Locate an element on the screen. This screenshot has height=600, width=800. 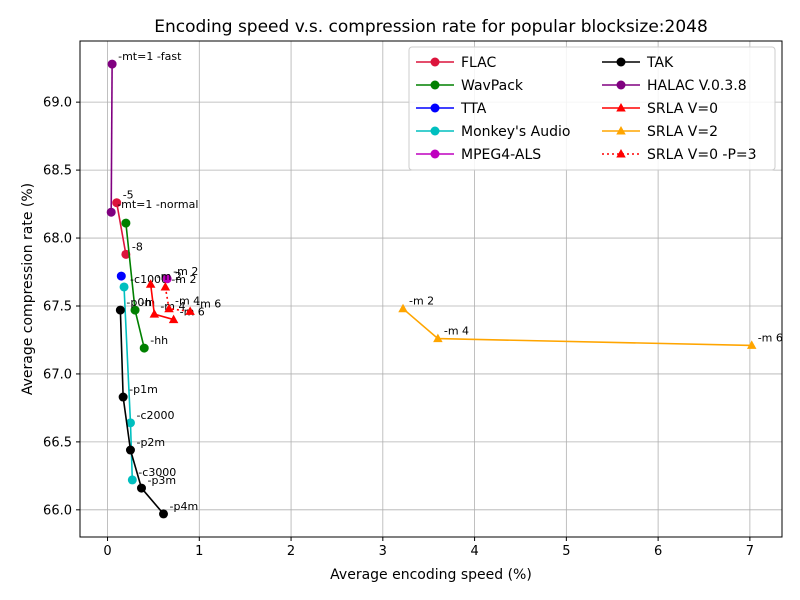
legend-label: HALAC V.0.3.8 is located at coordinates (697, 86).